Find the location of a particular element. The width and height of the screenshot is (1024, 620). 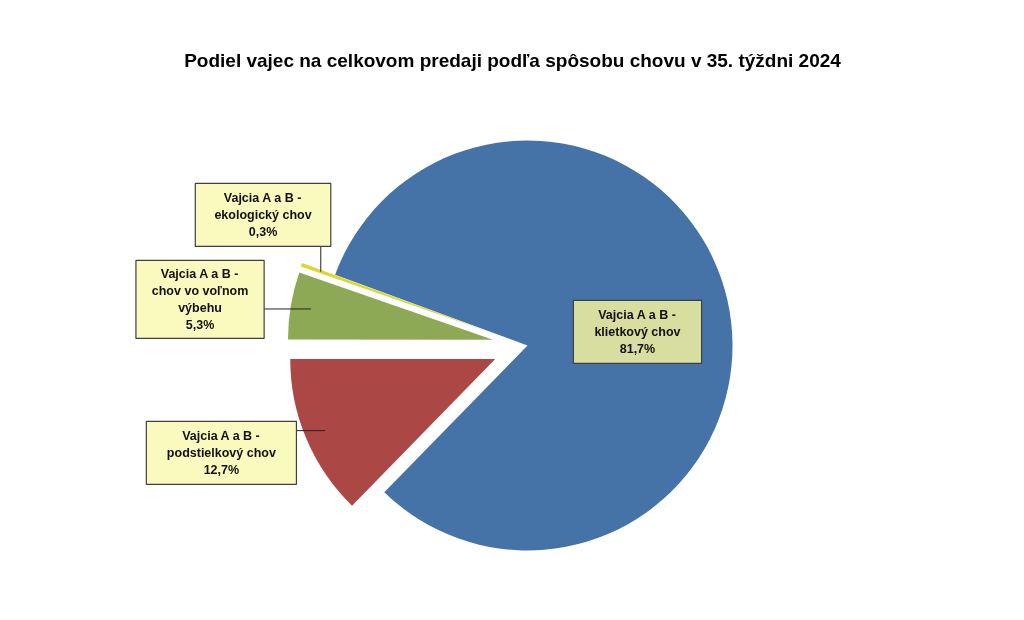

slice-label: Vajcia A a B - ekologický chov is located at coordinates (263, 206).